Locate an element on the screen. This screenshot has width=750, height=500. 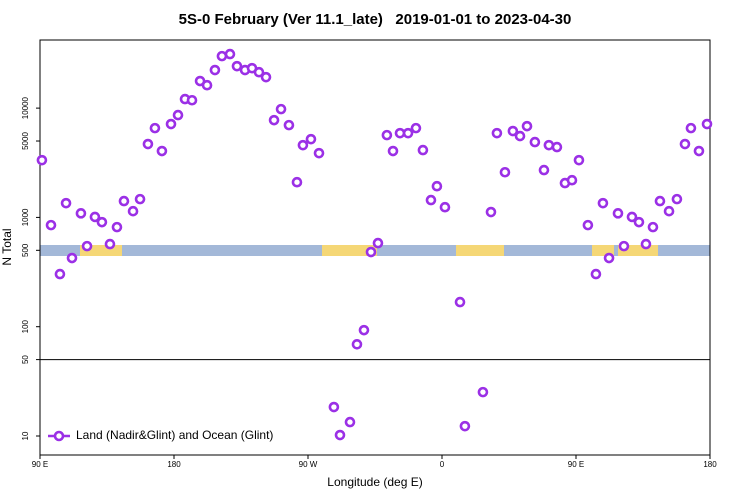
x-tick-label: 90 W is located at coordinates (308, 464).